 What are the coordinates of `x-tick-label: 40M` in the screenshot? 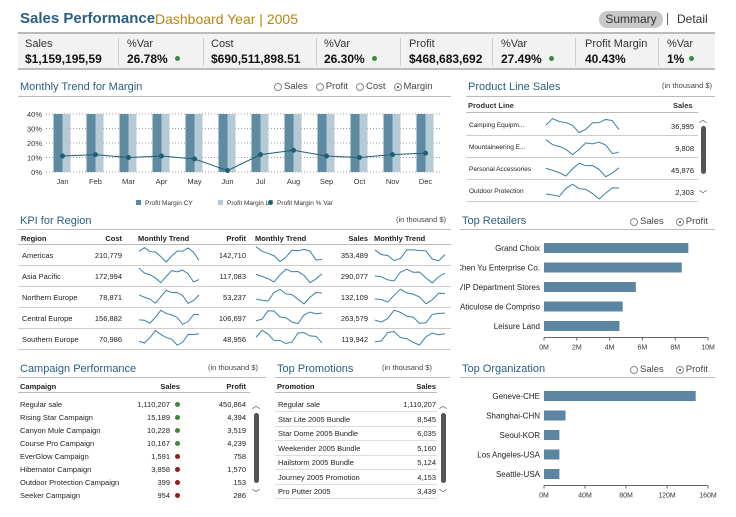 It's located at (585, 496).